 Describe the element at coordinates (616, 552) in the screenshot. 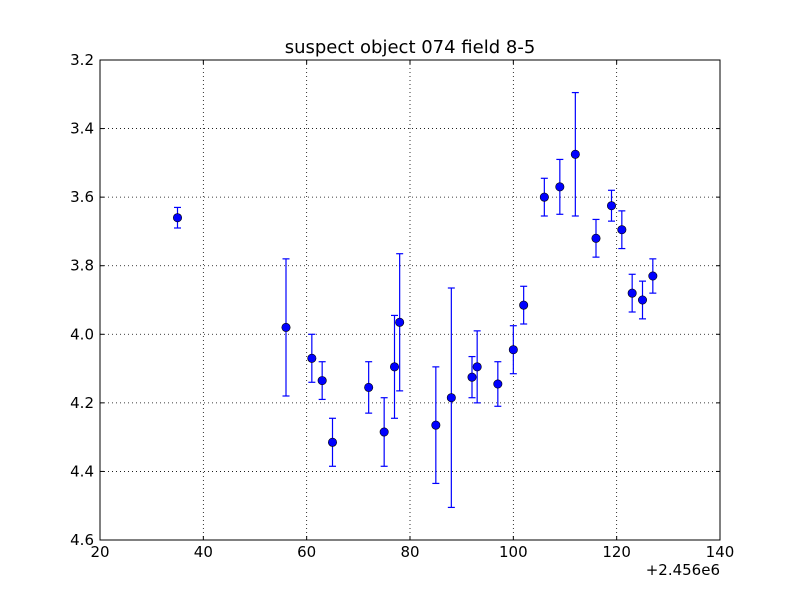

I see `x-tick-label: 120` at that location.